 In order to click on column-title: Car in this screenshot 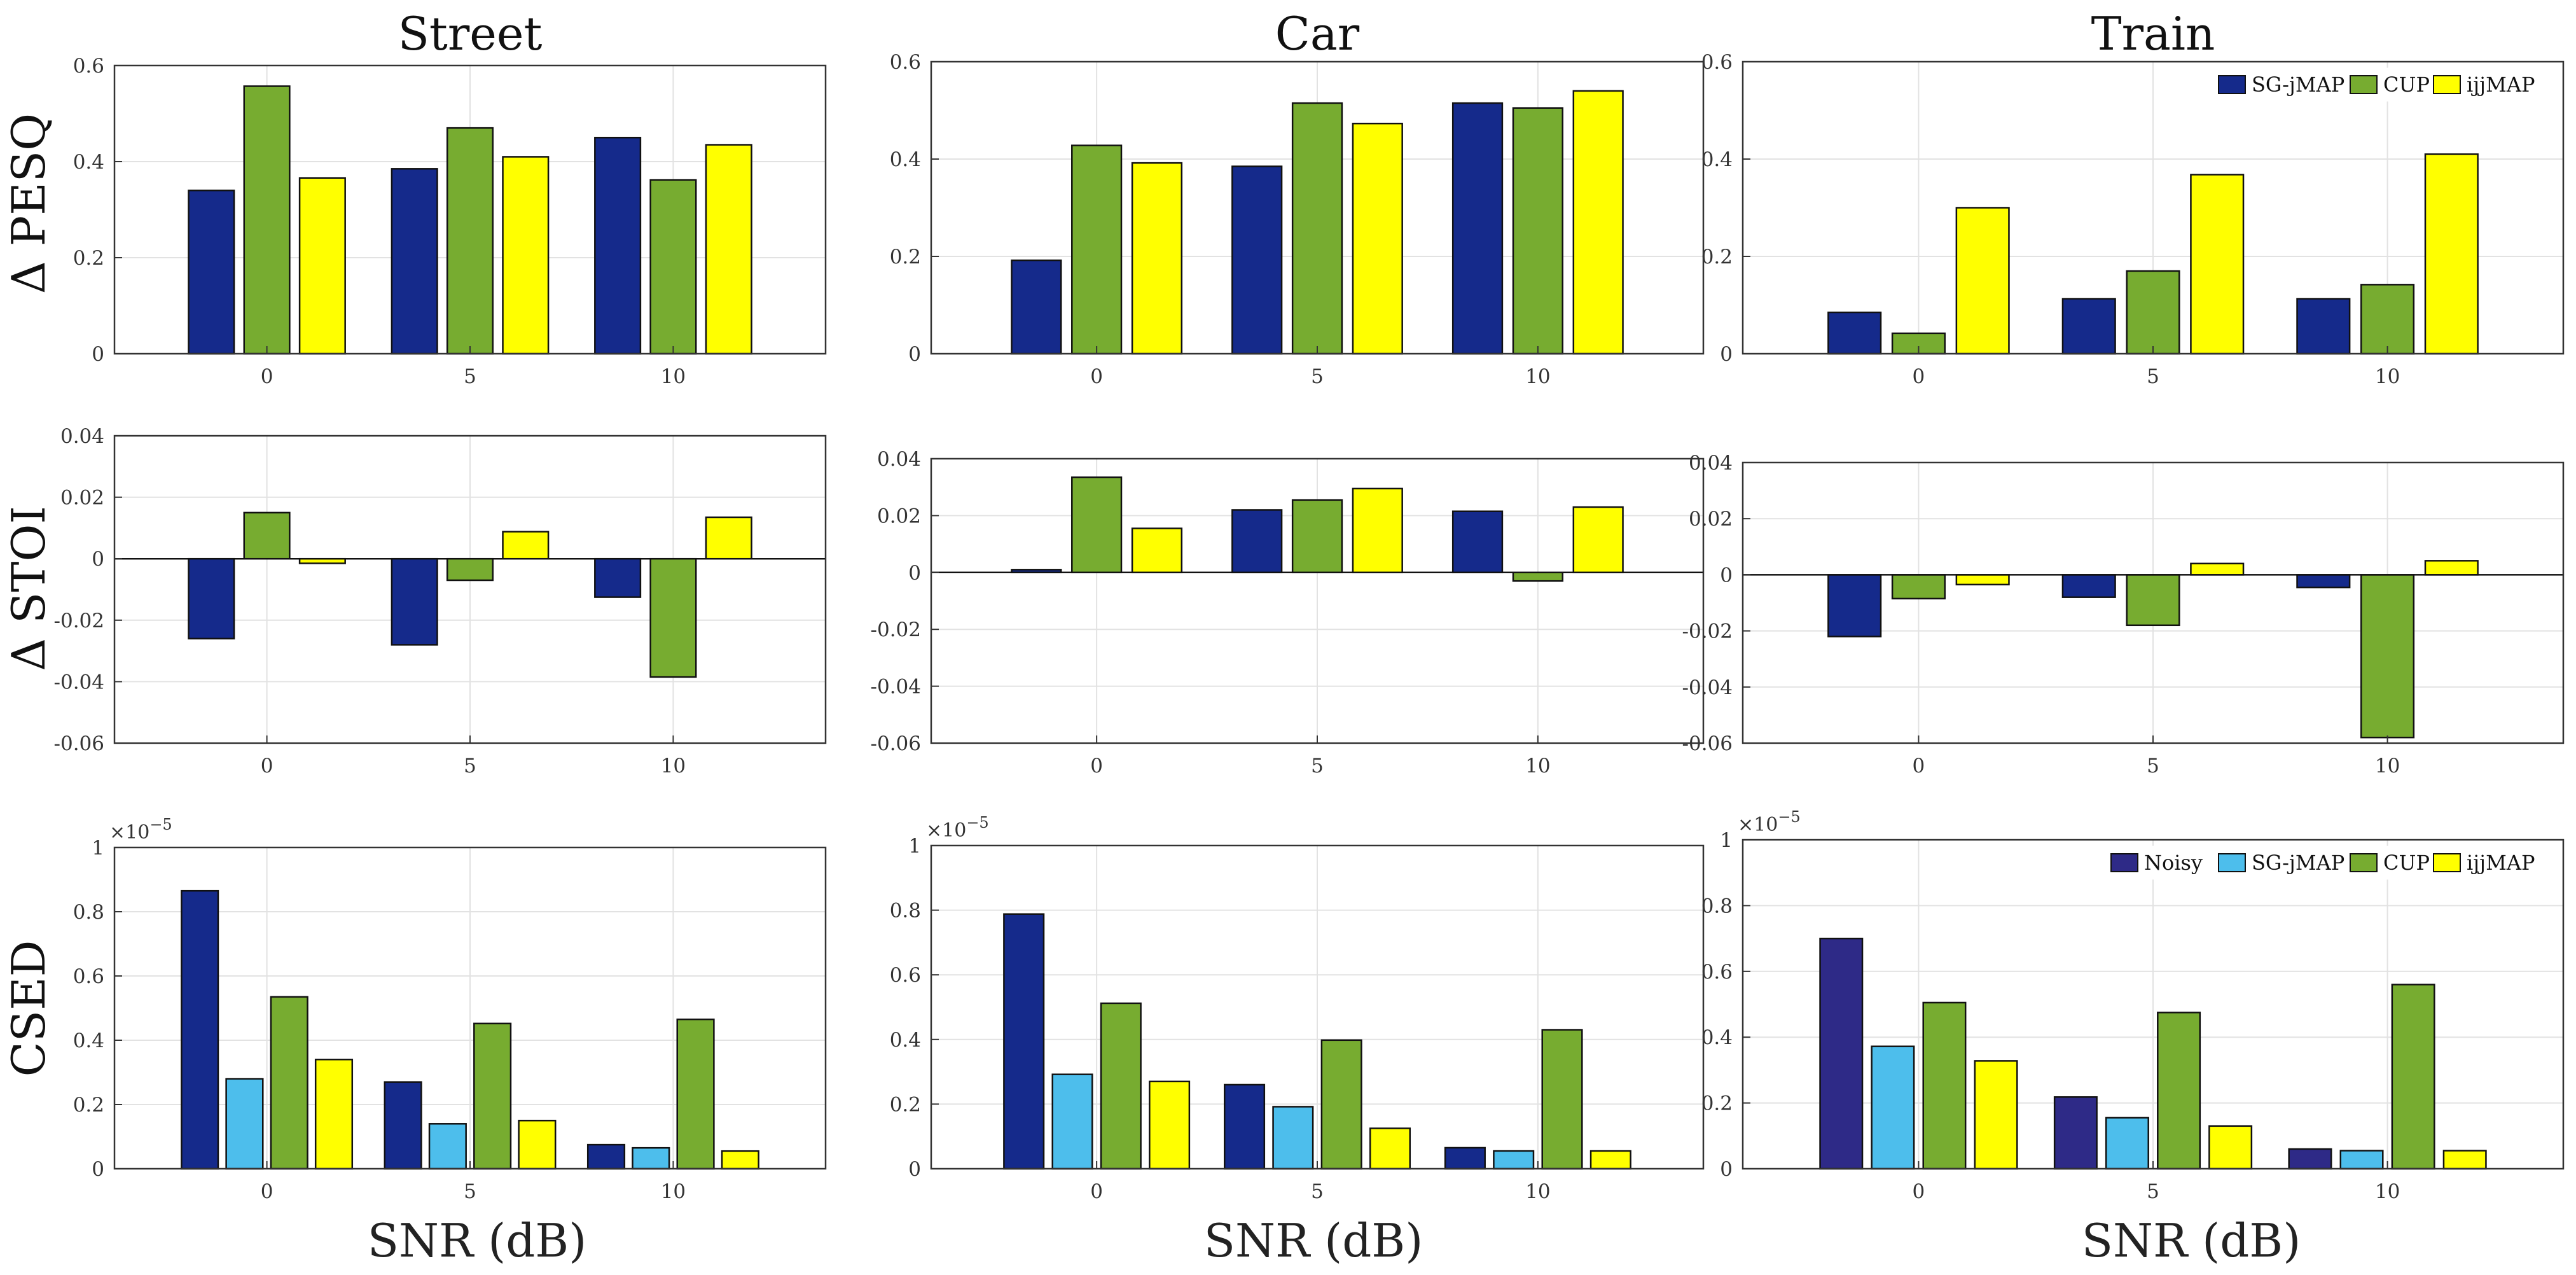, I will do `click(1317, 33)`.